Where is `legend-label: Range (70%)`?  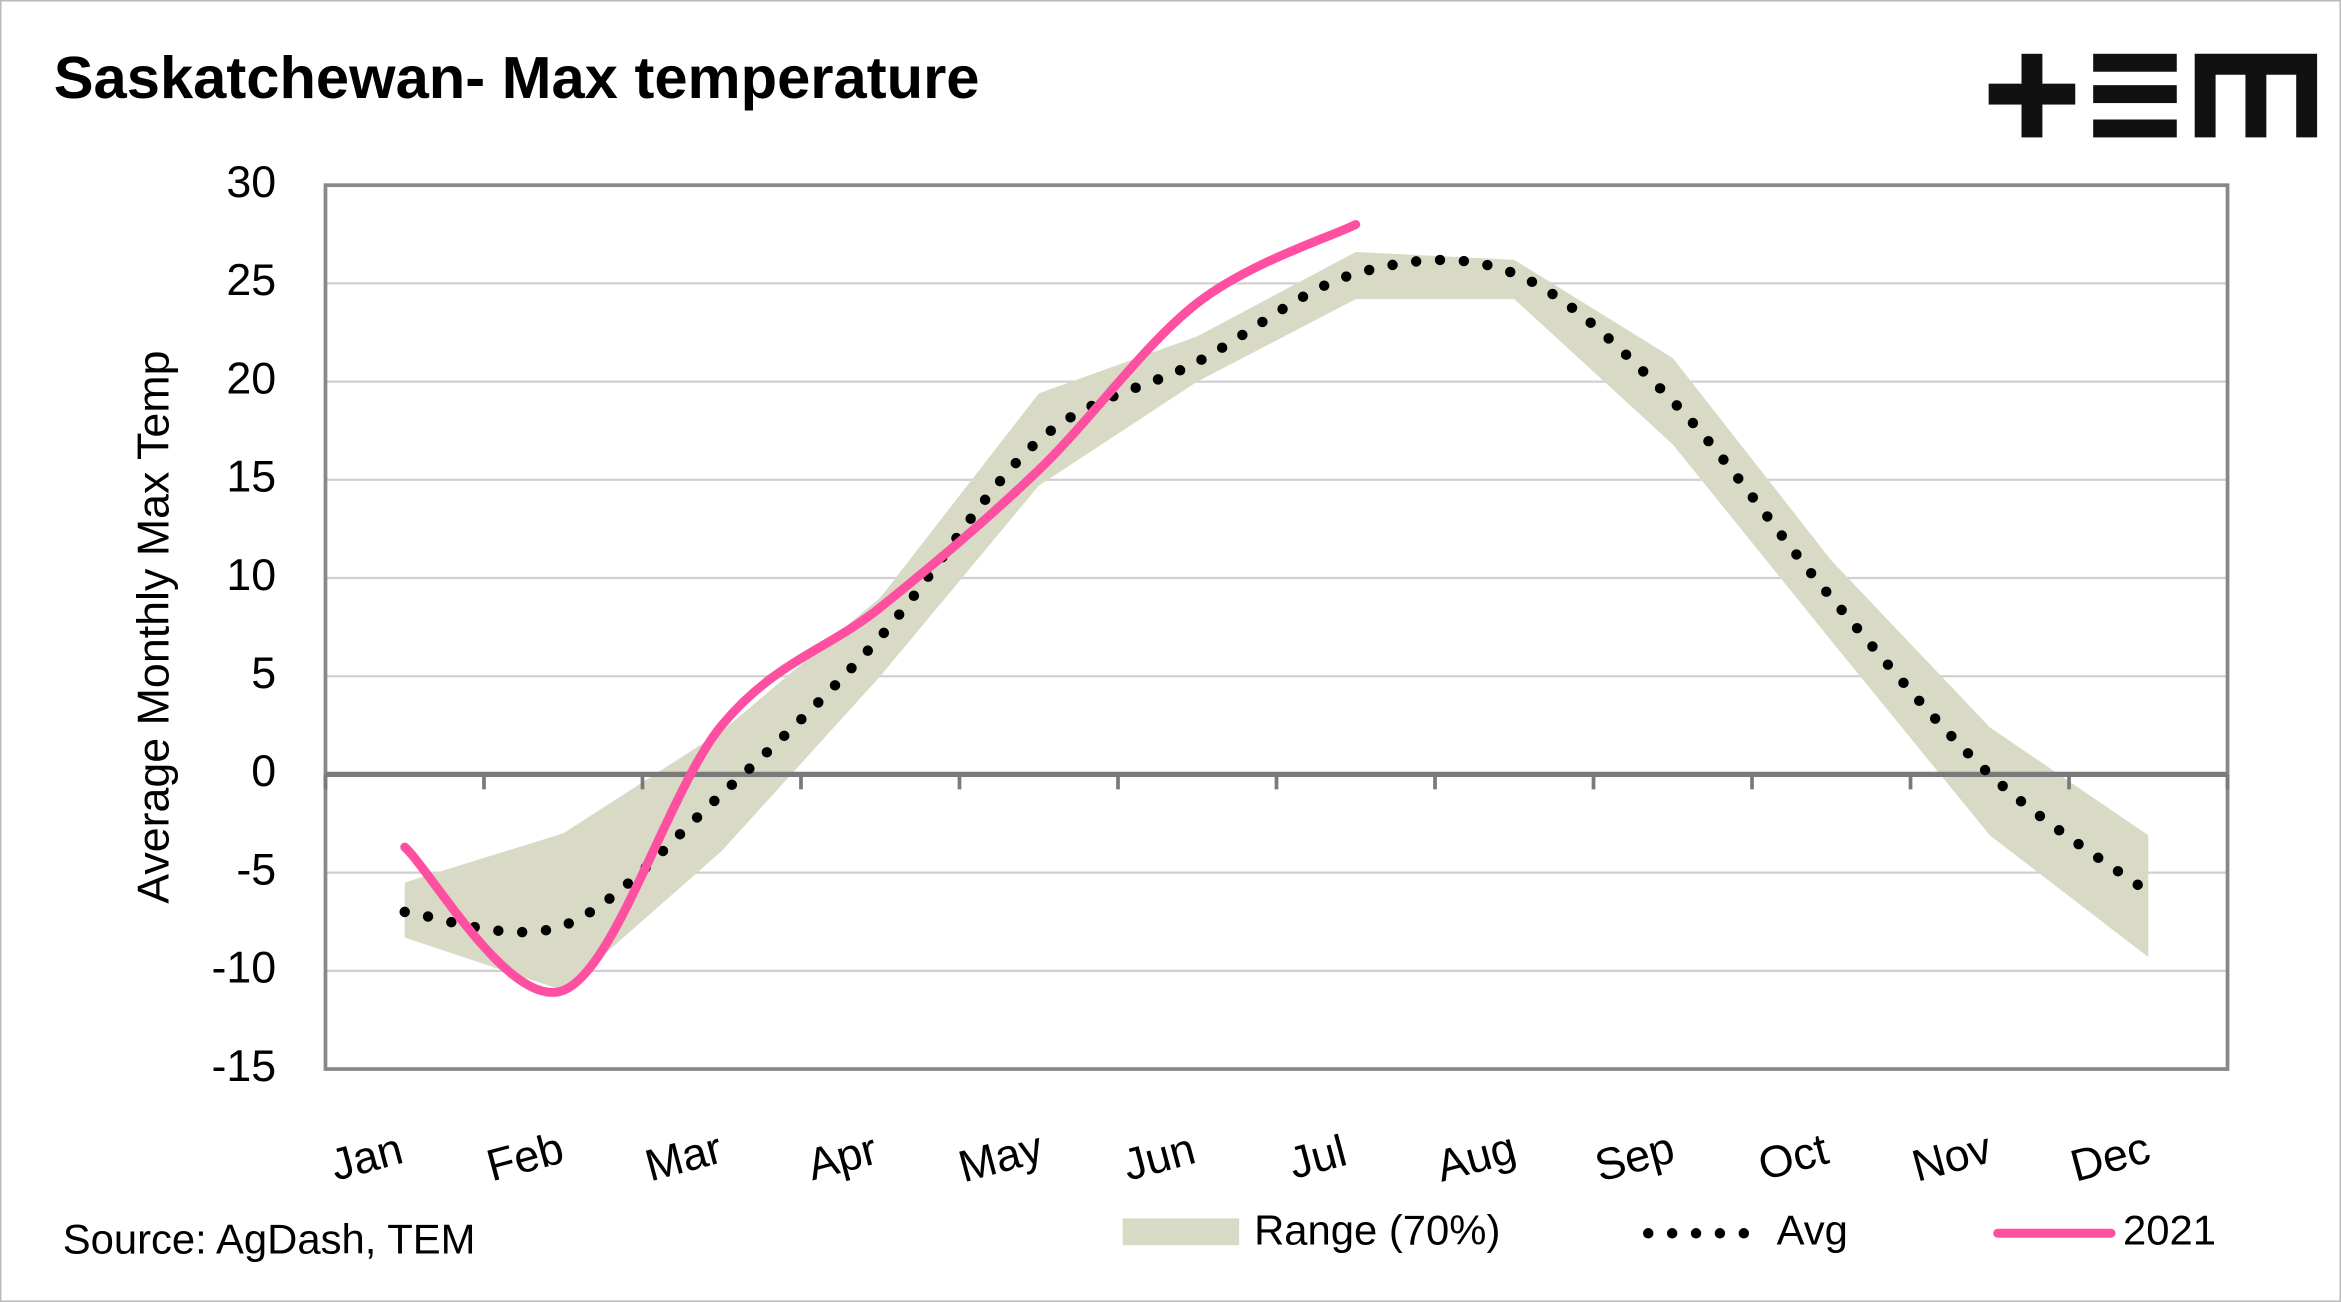 legend-label: Range (70%) is located at coordinates (1377, 1229).